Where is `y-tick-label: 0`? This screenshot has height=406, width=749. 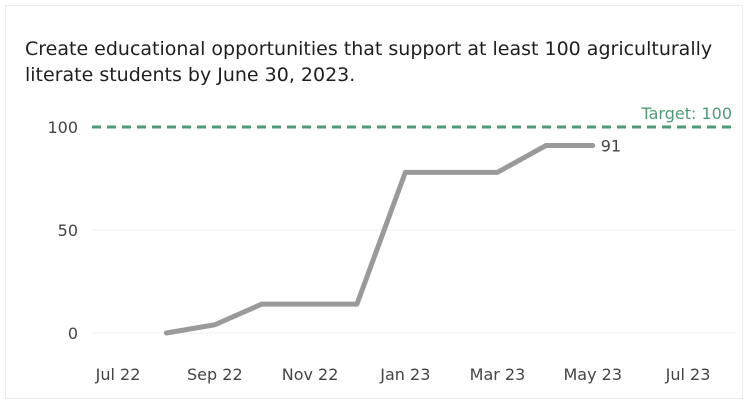 y-tick-label: 0 is located at coordinates (73, 333).